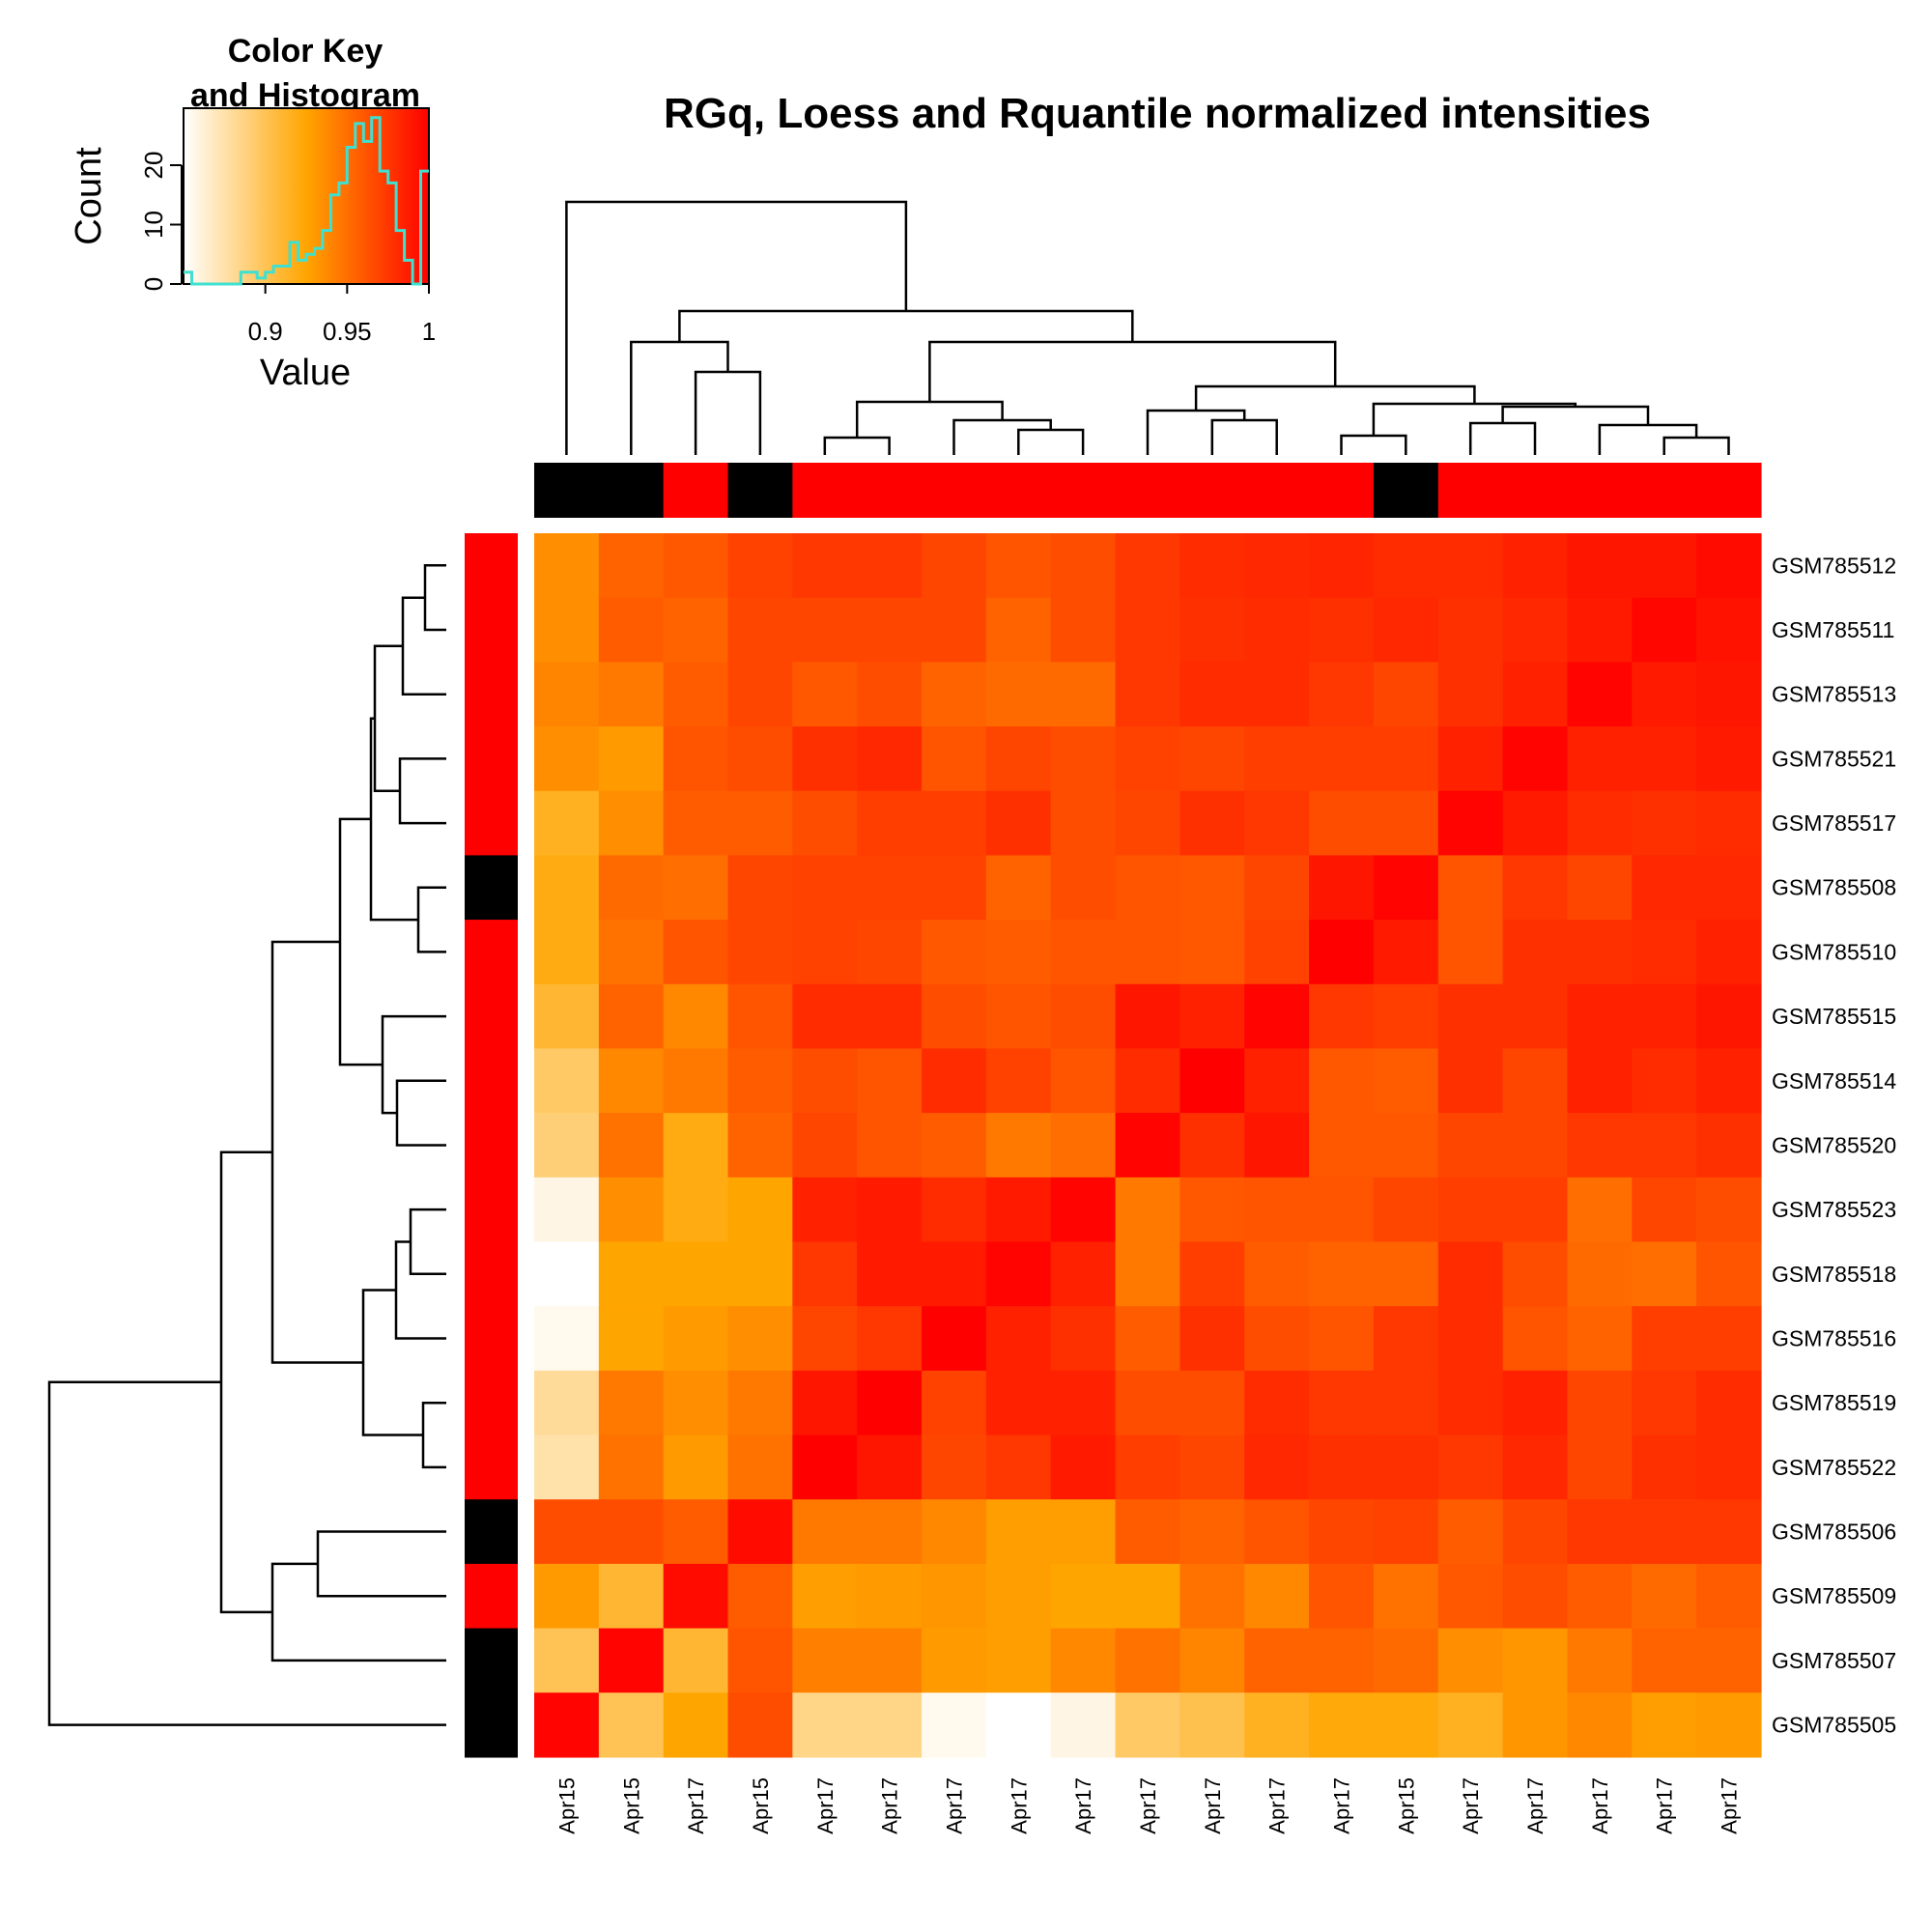  What do you see at coordinates (306, 51) in the screenshot?
I see `color-key-title-line1: Color Key` at bounding box center [306, 51].